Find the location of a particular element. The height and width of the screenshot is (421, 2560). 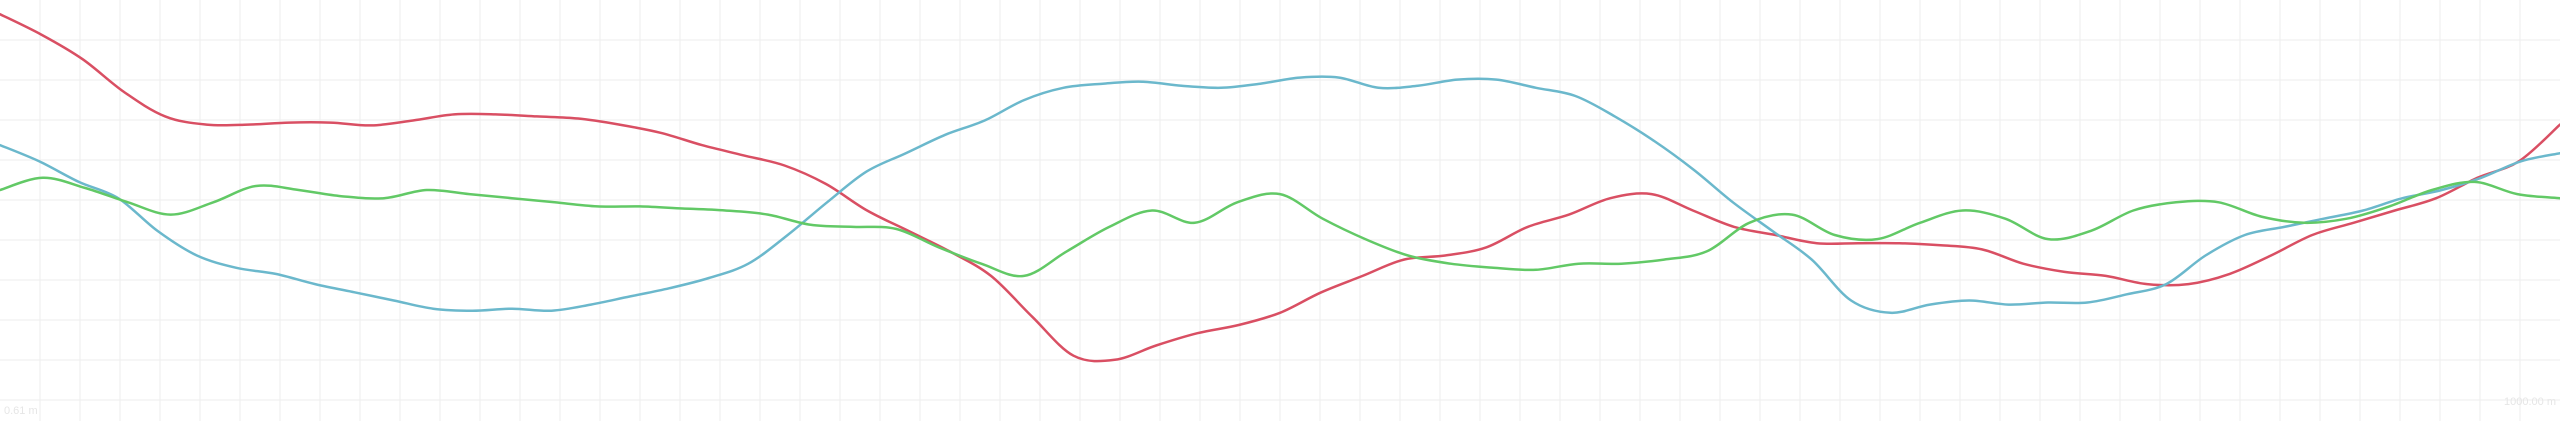

corner-label-right: 1000.00 m is located at coordinates (2530, 402).